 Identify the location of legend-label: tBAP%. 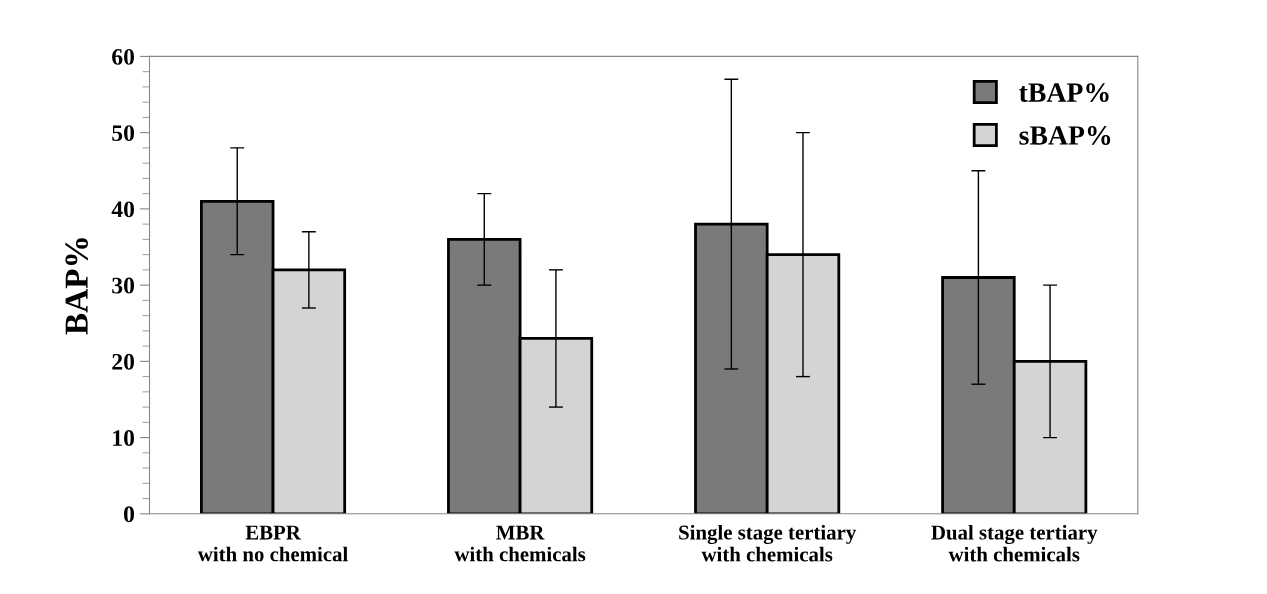
(1064, 93).